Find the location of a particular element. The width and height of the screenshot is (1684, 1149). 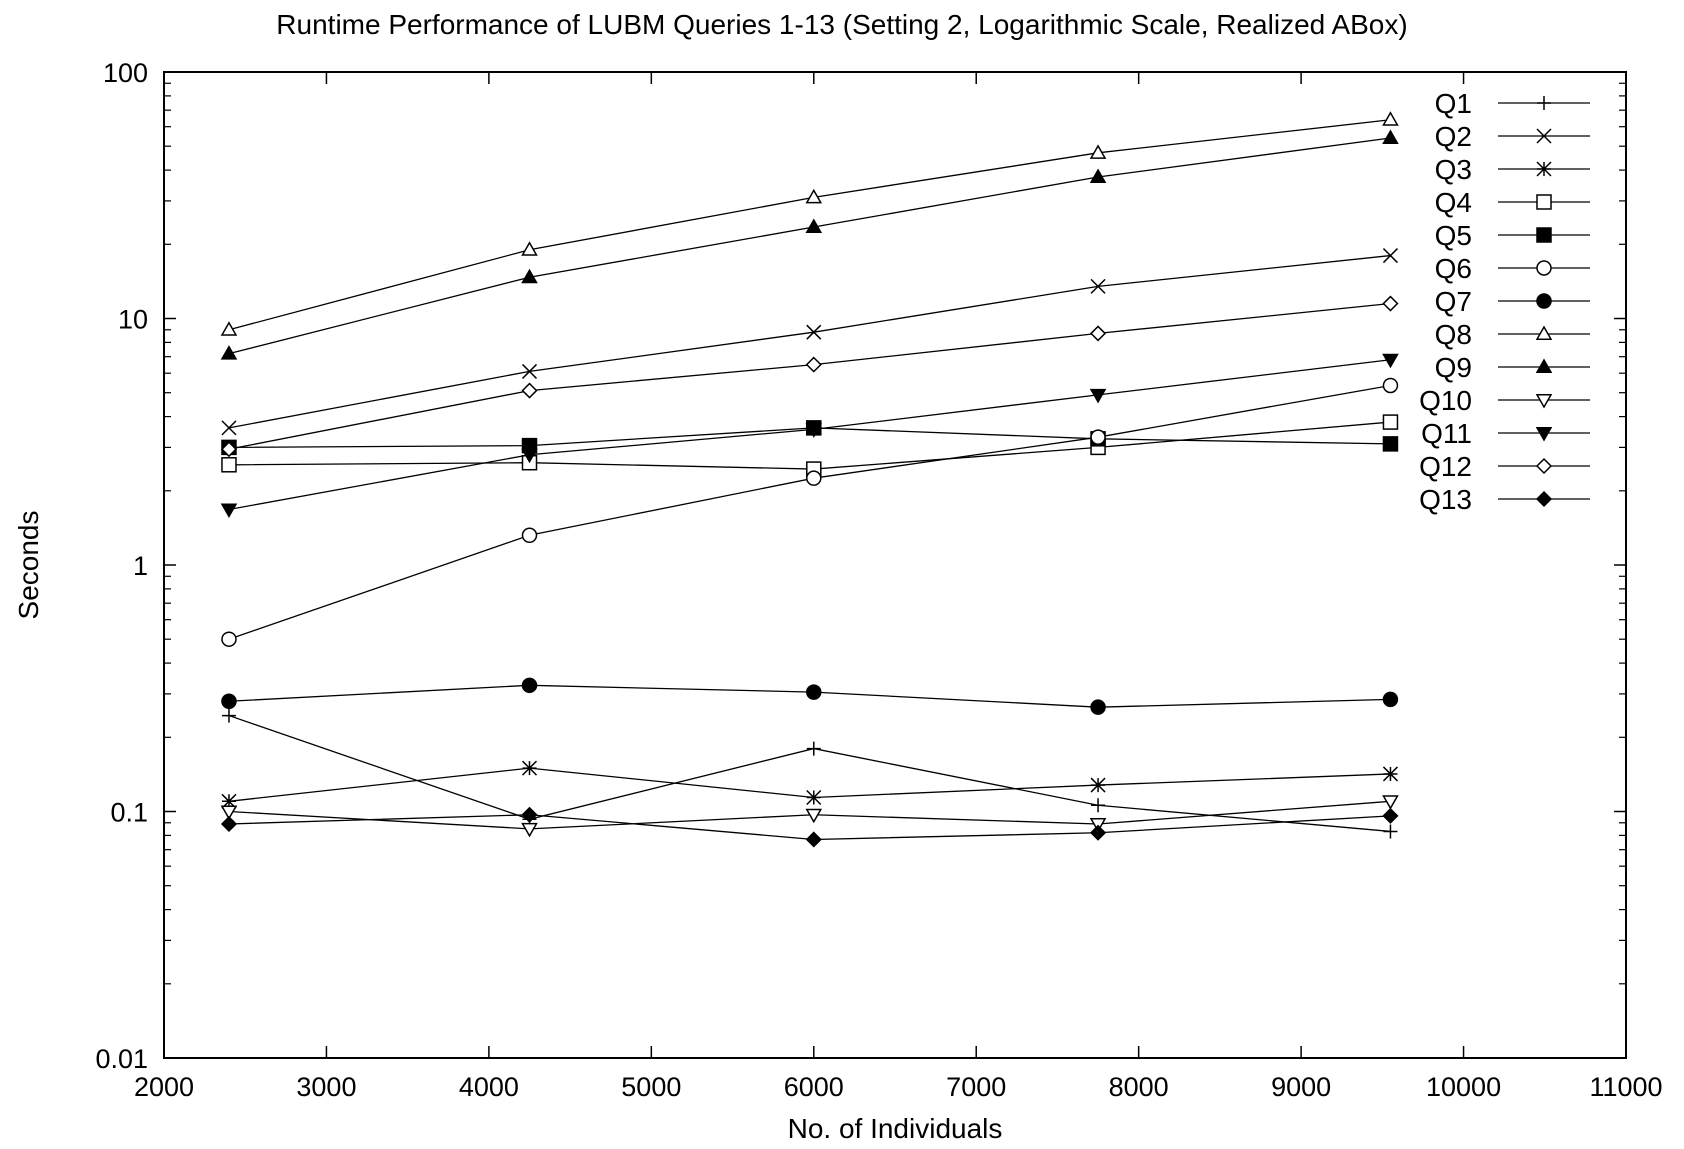

y-tick-label: 10 is located at coordinates (133, 320).